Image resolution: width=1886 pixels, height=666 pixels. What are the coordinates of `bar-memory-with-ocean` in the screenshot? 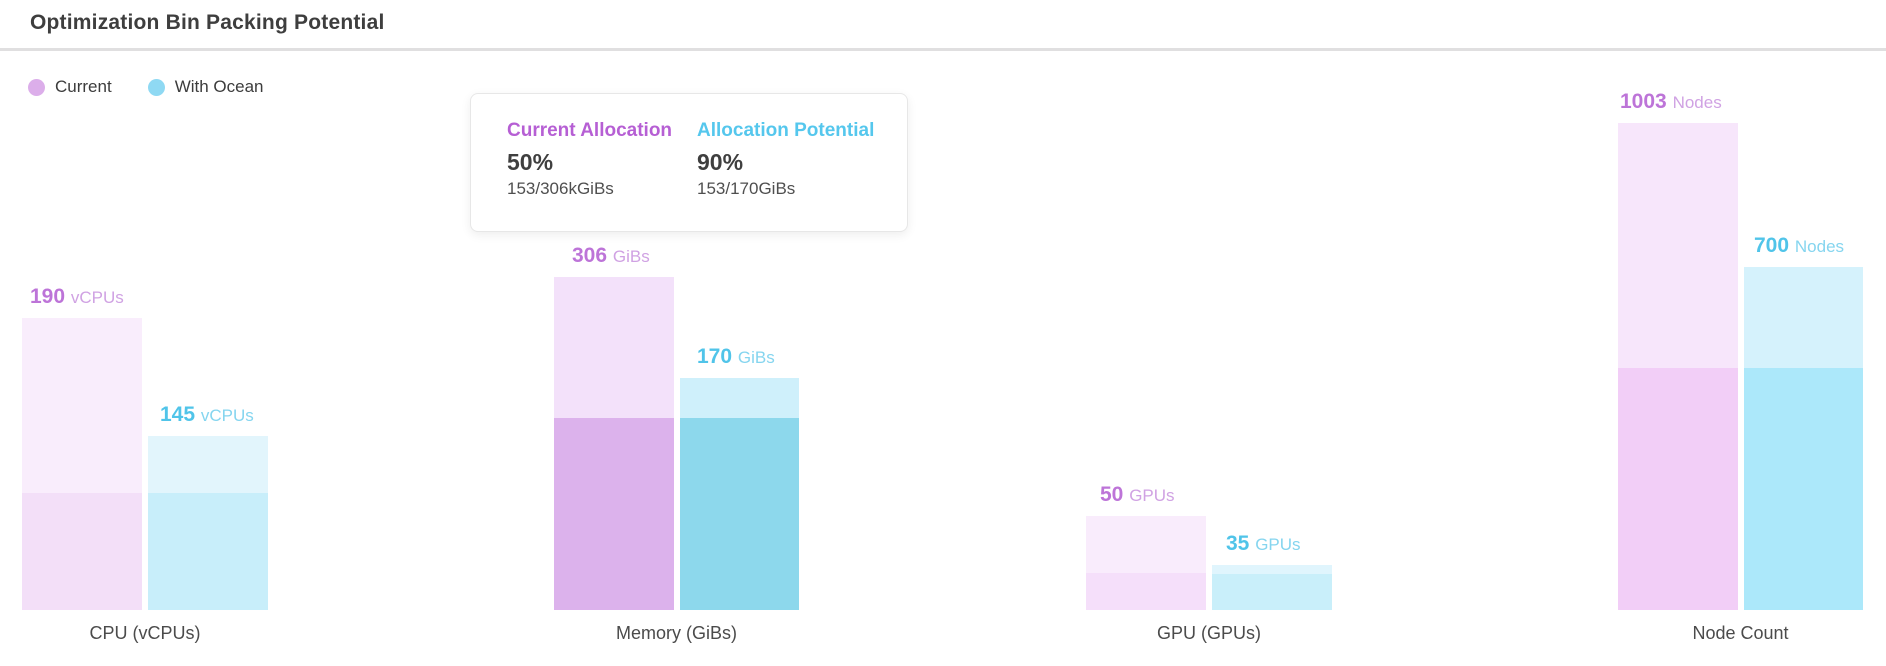 It's located at (739, 494).